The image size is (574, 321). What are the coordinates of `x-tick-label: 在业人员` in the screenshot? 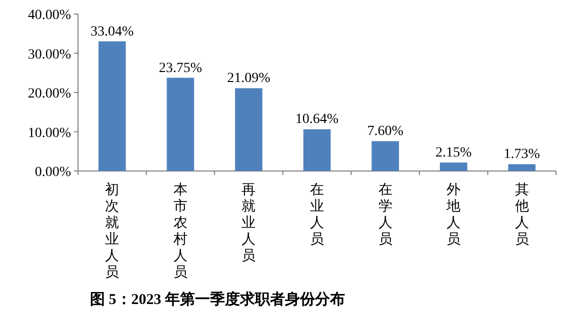 It's located at (317, 215).